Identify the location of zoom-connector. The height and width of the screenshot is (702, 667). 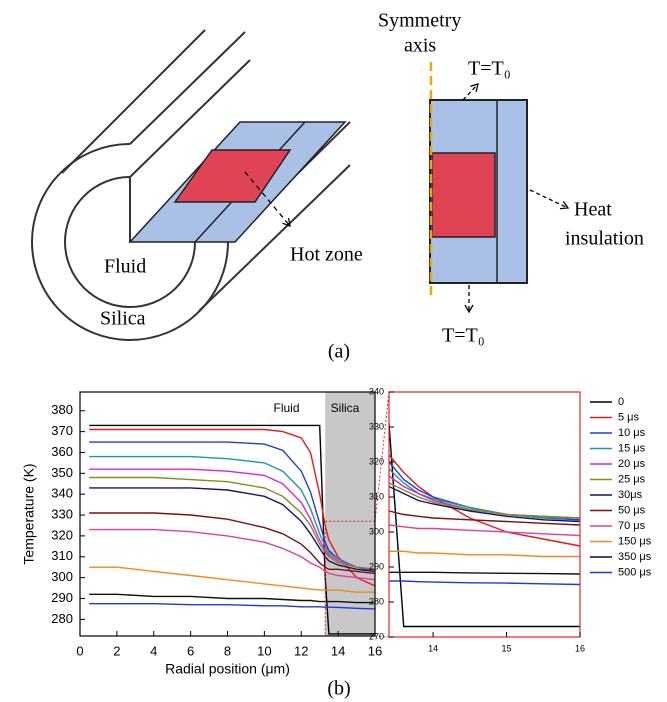
(382, 456).